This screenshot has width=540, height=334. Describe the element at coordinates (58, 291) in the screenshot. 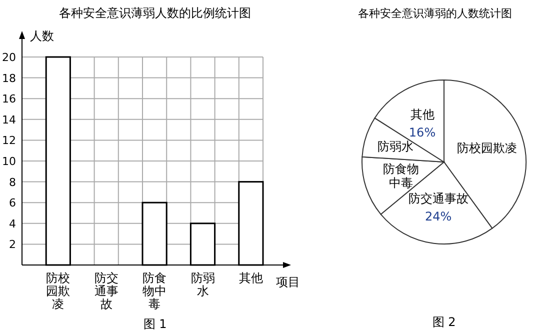

I see `x-tick-label: 防校园欺凌` at that location.